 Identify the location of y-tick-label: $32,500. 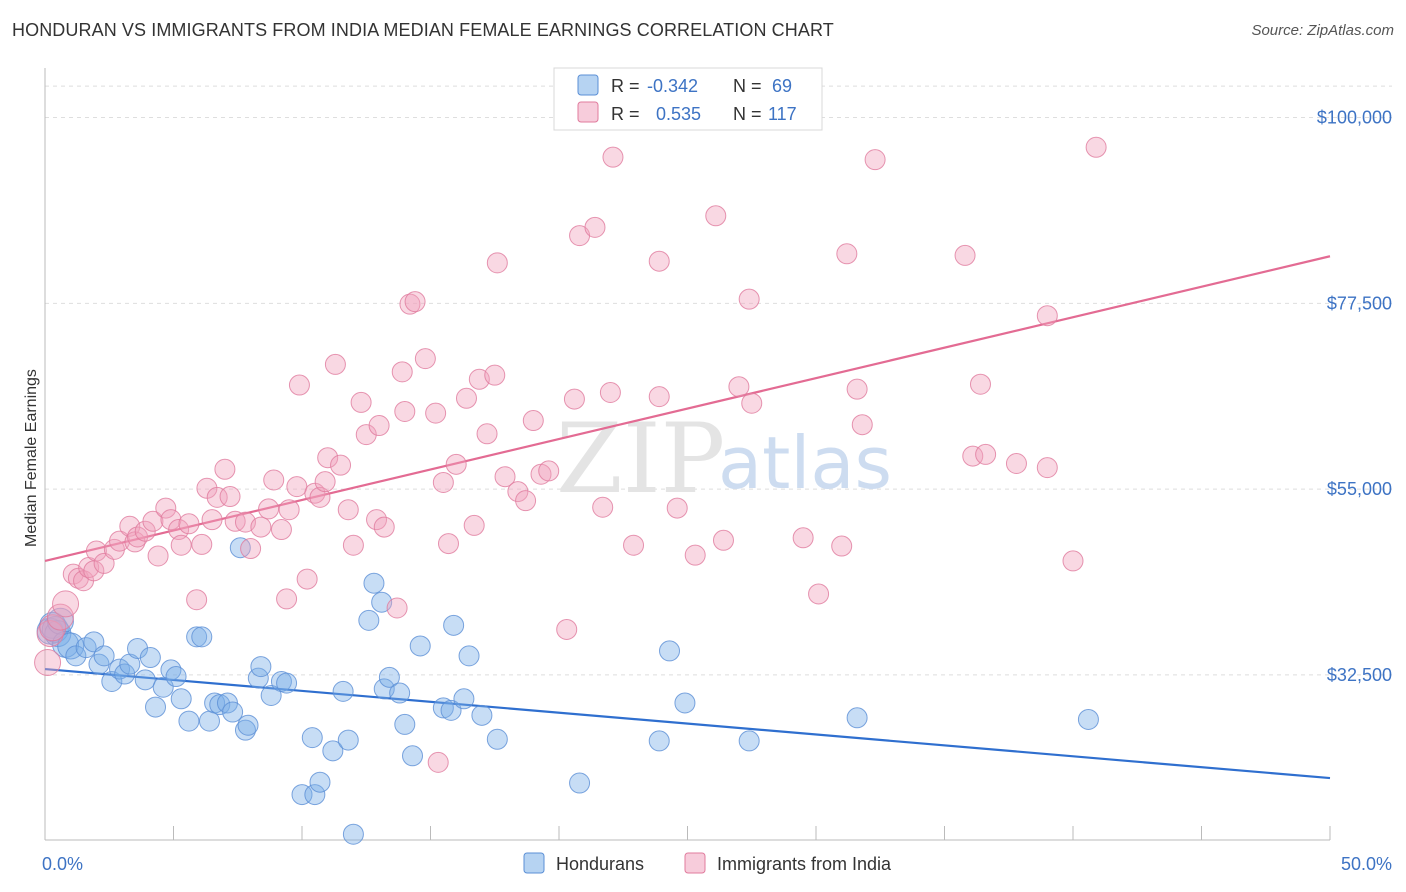
(1359, 675).